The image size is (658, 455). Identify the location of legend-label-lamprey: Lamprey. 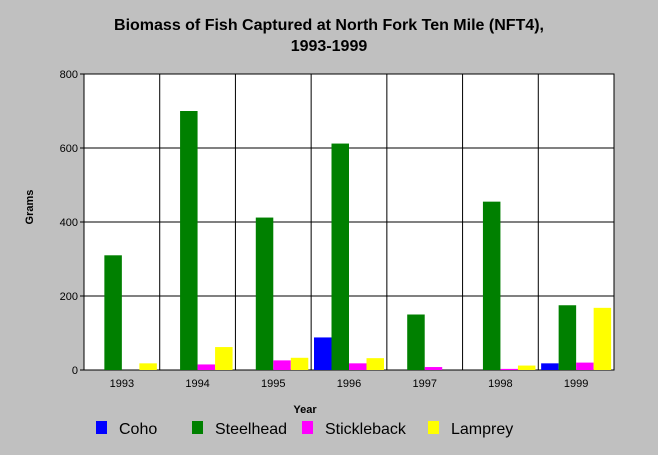
(482, 429).